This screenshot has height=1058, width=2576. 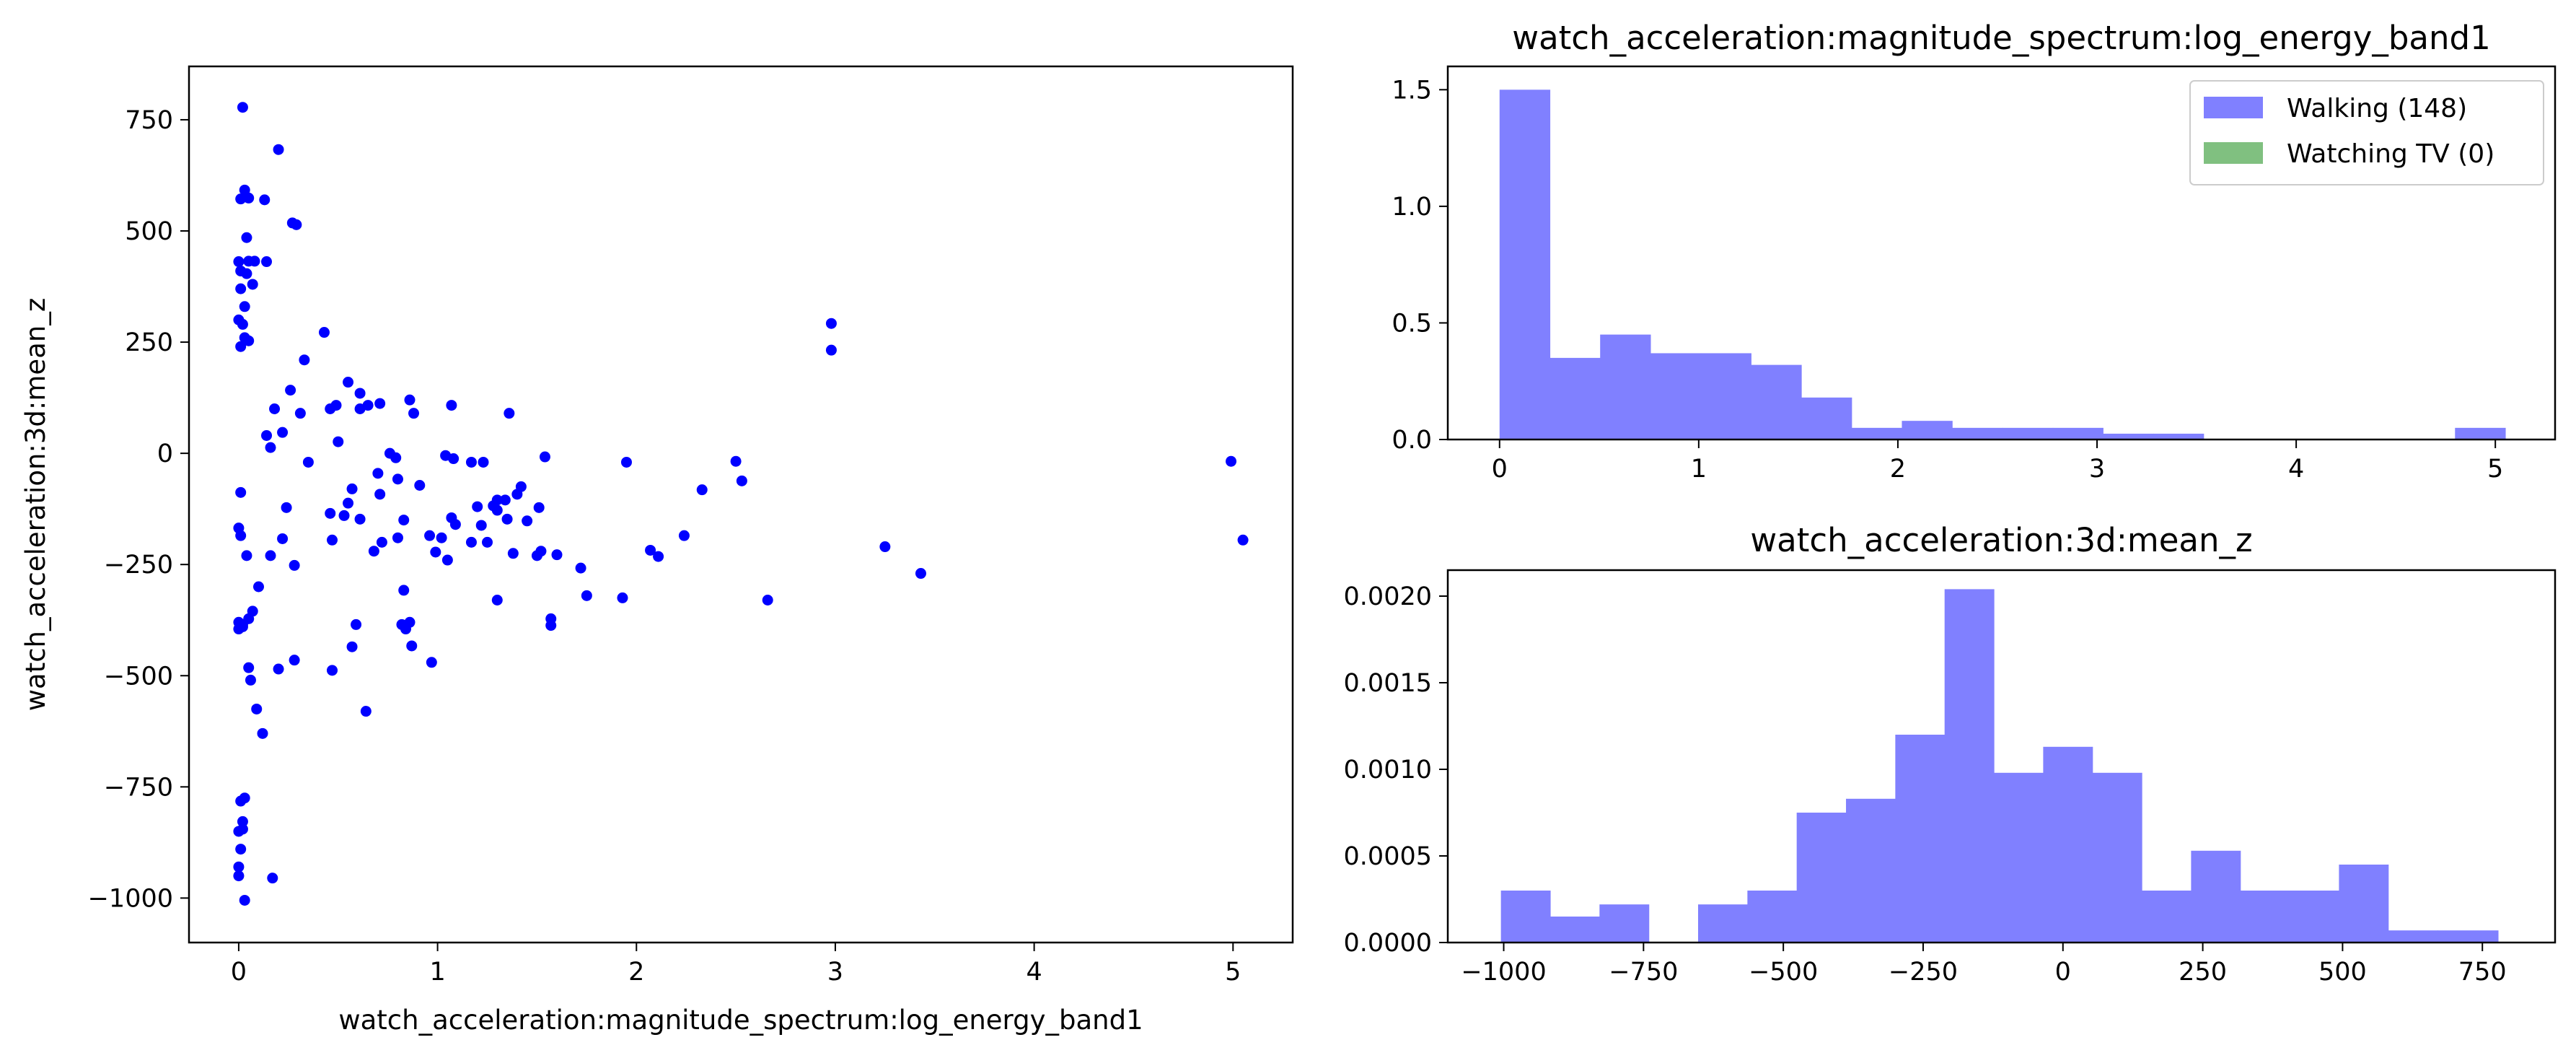 What do you see at coordinates (2296, 469) in the screenshot?
I see `hist-log-energy-x-tick-label: 4` at bounding box center [2296, 469].